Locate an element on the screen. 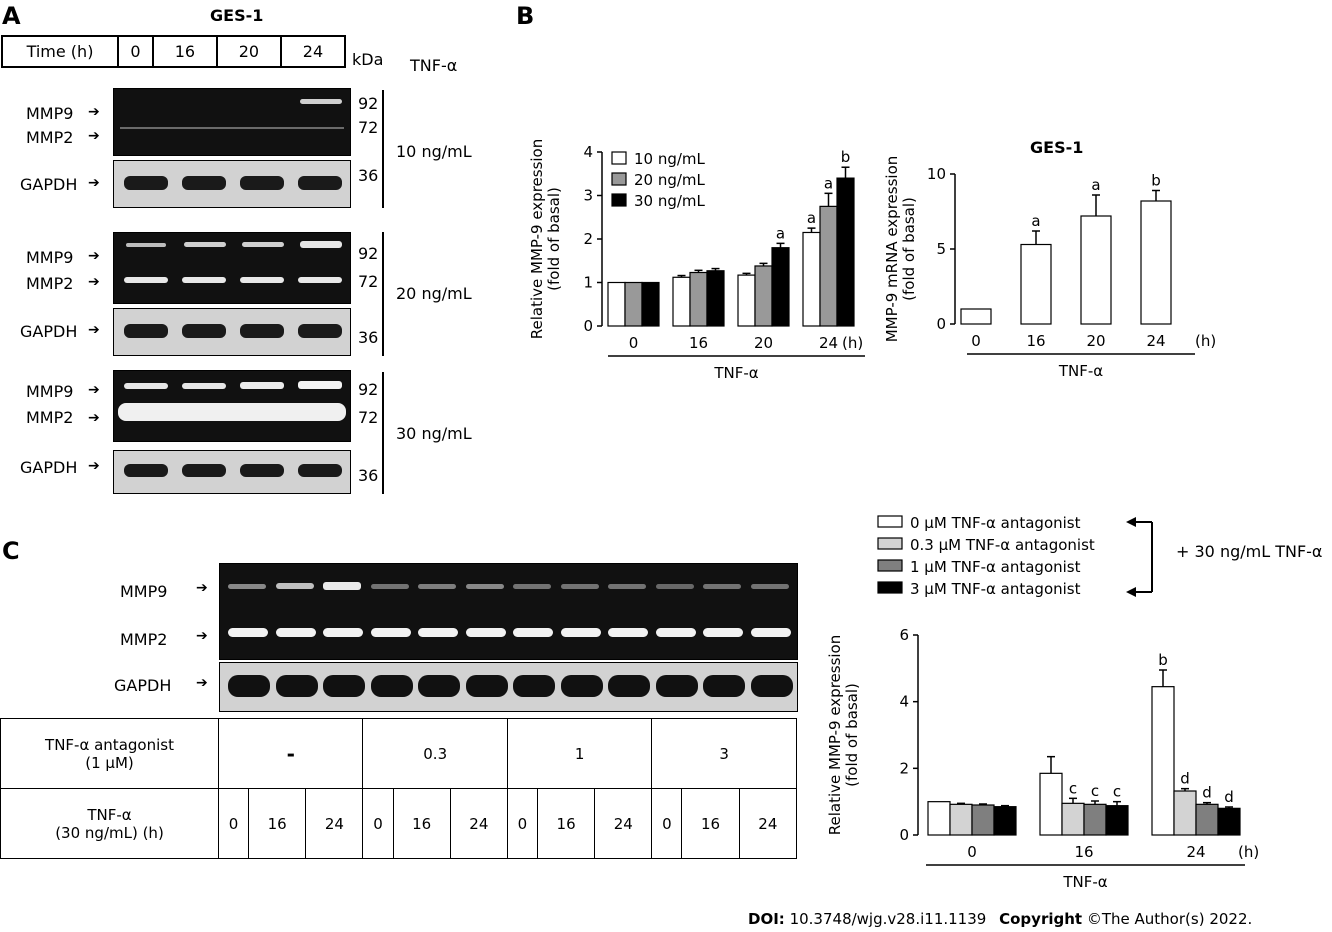  significance-label: b is located at coordinates (1156, 181).